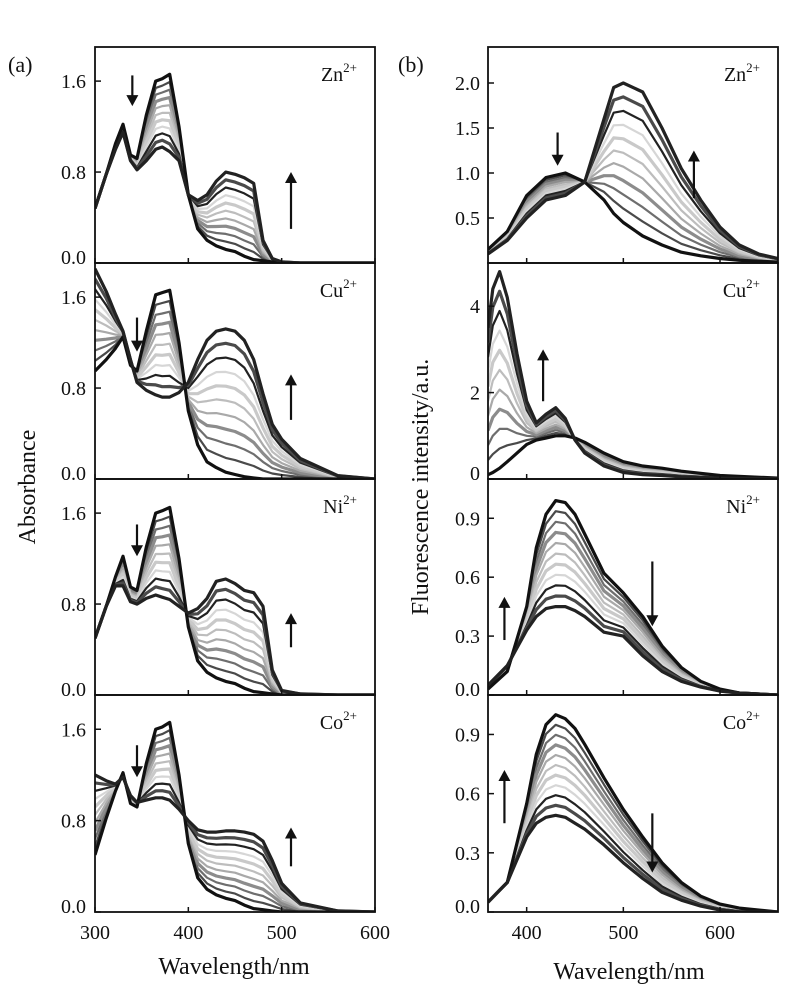  What do you see at coordinates (467, 84) in the screenshot?
I see `y-tick-label: 2.0` at bounding box center [467, 84].